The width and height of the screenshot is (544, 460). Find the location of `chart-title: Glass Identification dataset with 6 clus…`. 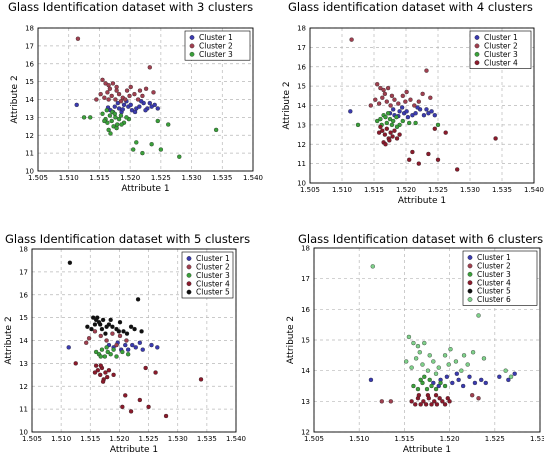

chart-title: Glass Identification dataset with 6 clus… is located at coordinates (420, 239).